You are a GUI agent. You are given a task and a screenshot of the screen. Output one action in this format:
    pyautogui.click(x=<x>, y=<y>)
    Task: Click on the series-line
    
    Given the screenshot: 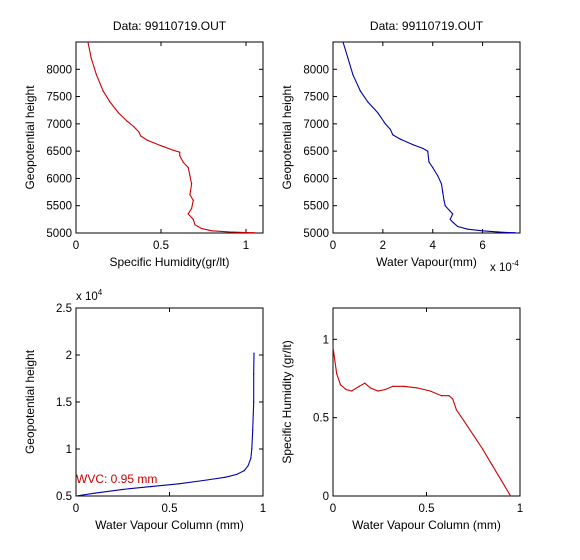 What is the action you would take?
    pyautogui.click(x=429, y=137)
    